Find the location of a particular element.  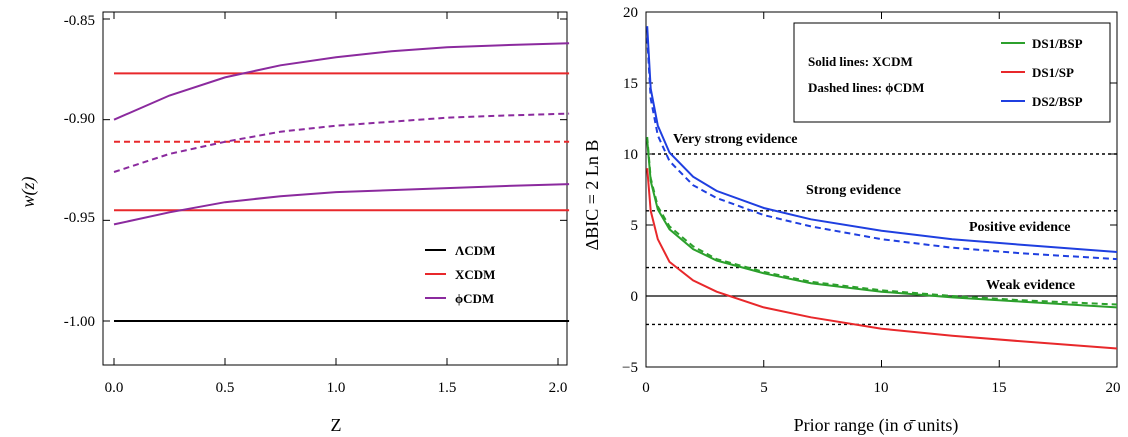

right-x-tick-label: 5 is located at coordinates (764, 388).